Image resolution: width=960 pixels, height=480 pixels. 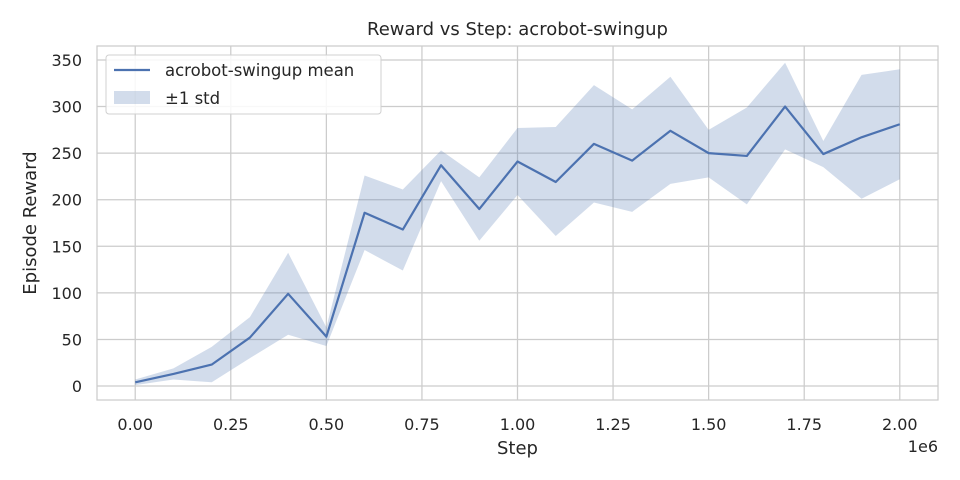 I want to click on legend: acrobot-swingup mean ±1 std, so click(x=243, y=84).